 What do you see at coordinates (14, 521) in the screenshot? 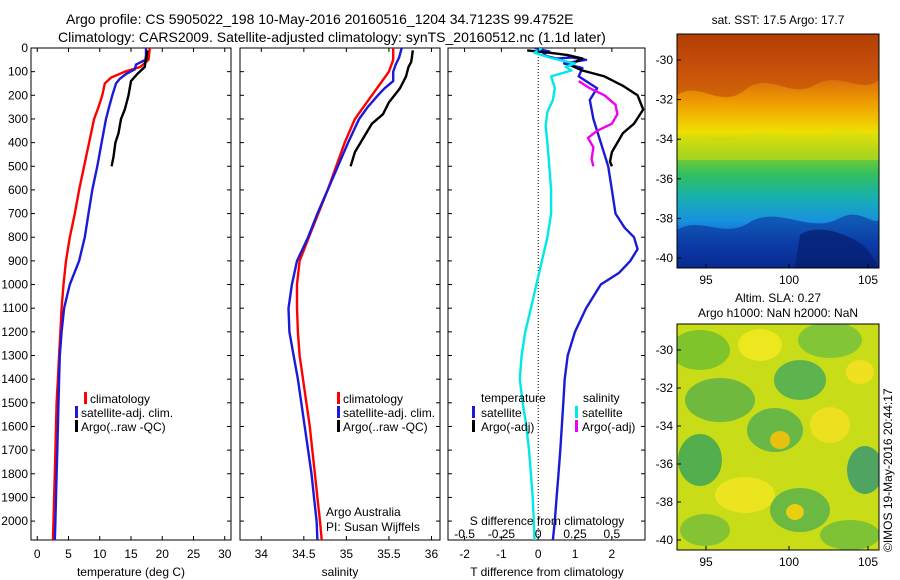
I see `depth-tick-label: 2000` at bounding box center [14, 521].